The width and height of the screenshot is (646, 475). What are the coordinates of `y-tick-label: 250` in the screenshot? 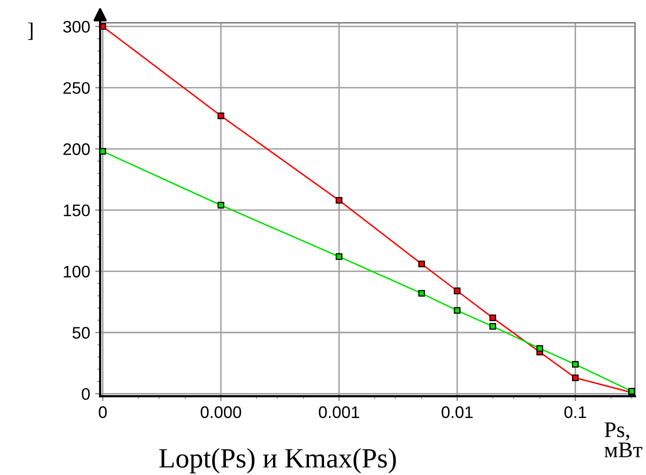 It's located at (76, 88).